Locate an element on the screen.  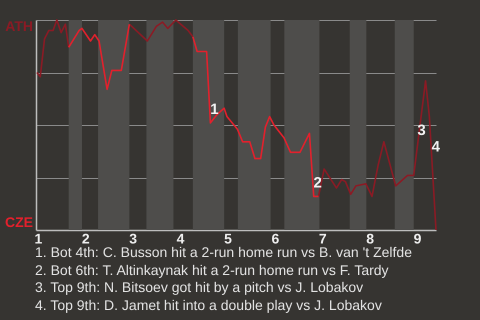
annotation: 4 is located at coordinates (436, 147).